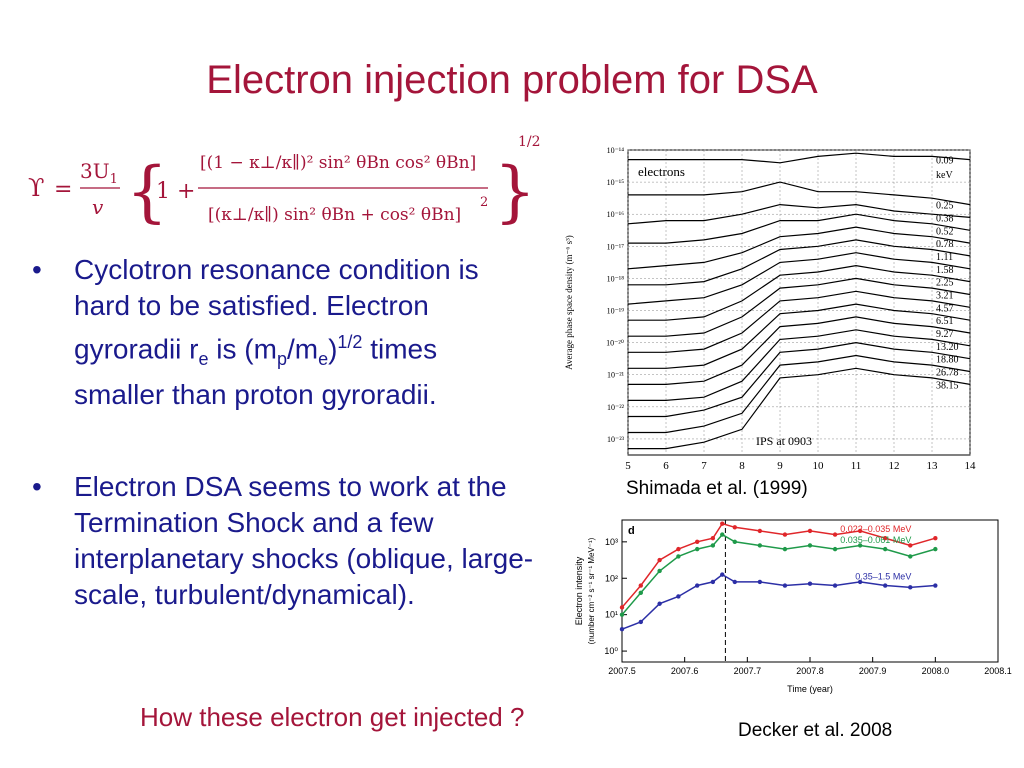 This screenshot has width=1024, height=768. I want to click on series-label: 0.38, so click(945, 218).